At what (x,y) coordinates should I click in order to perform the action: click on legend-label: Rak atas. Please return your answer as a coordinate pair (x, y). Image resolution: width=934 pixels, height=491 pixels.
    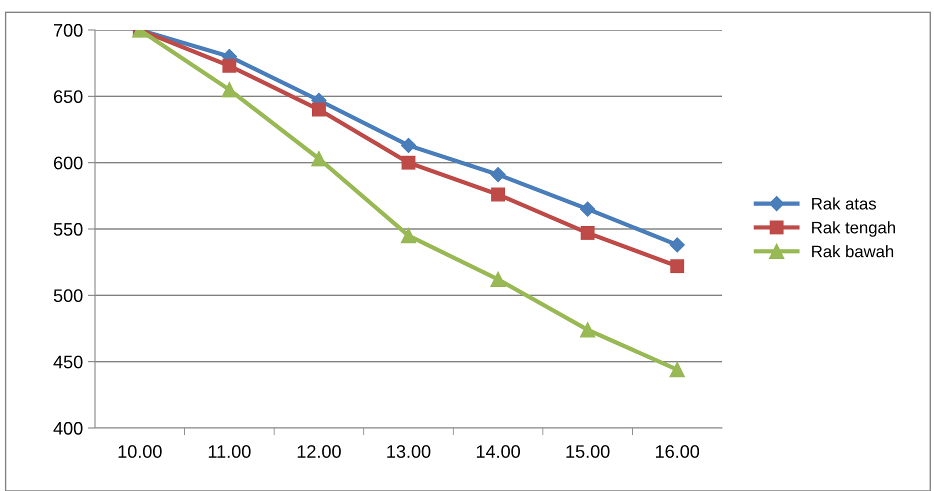
    Looking at the image, I should click on (844, 203).